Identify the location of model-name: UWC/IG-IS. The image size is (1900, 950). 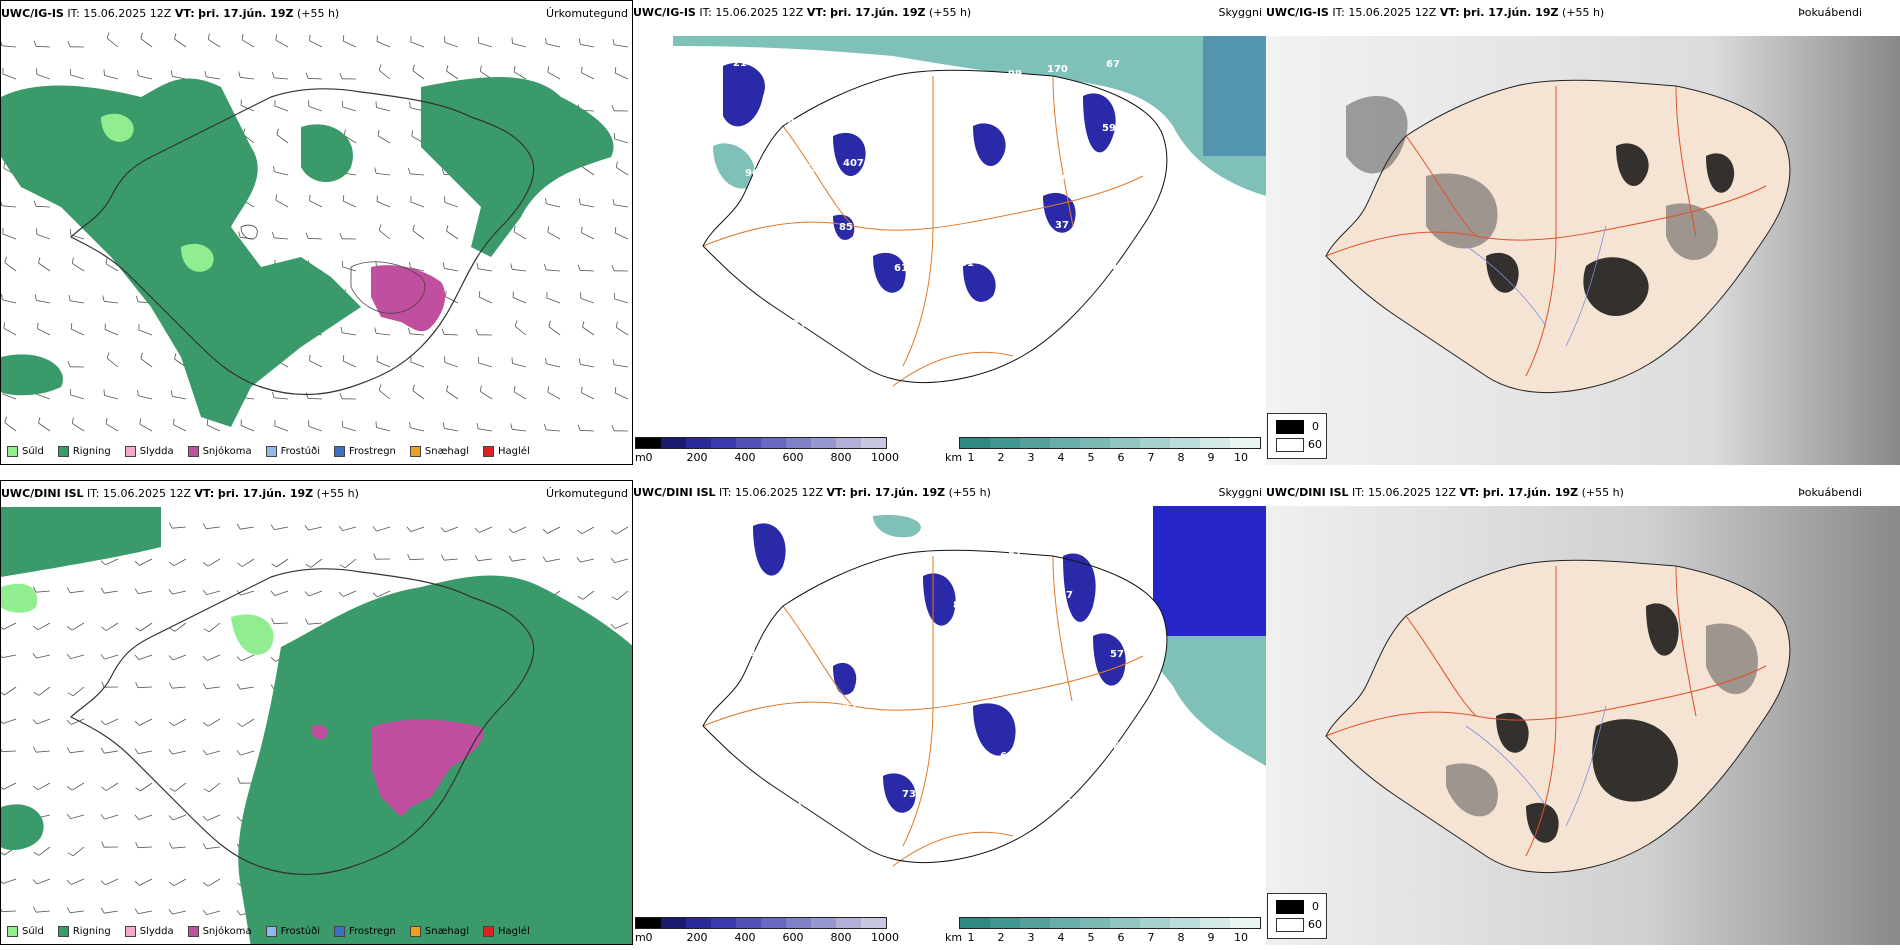
(1297, 12).